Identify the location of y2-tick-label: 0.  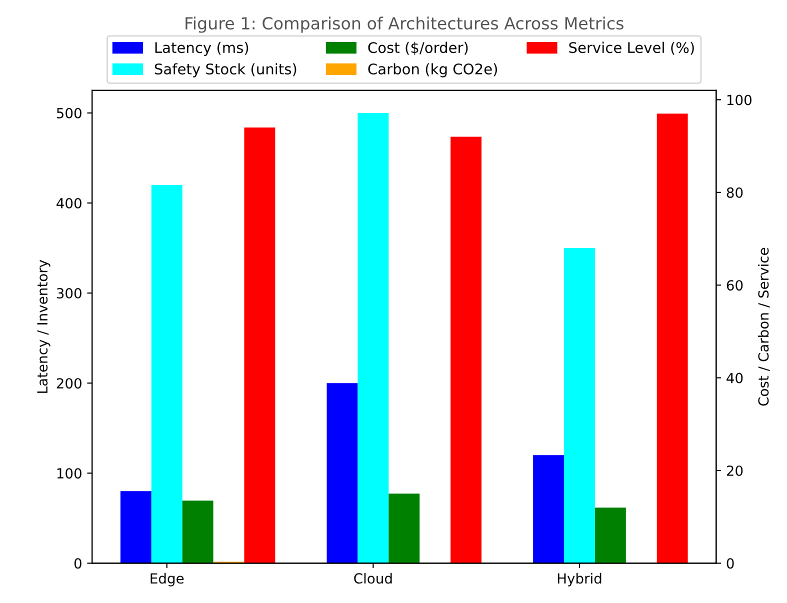
(730, 563).